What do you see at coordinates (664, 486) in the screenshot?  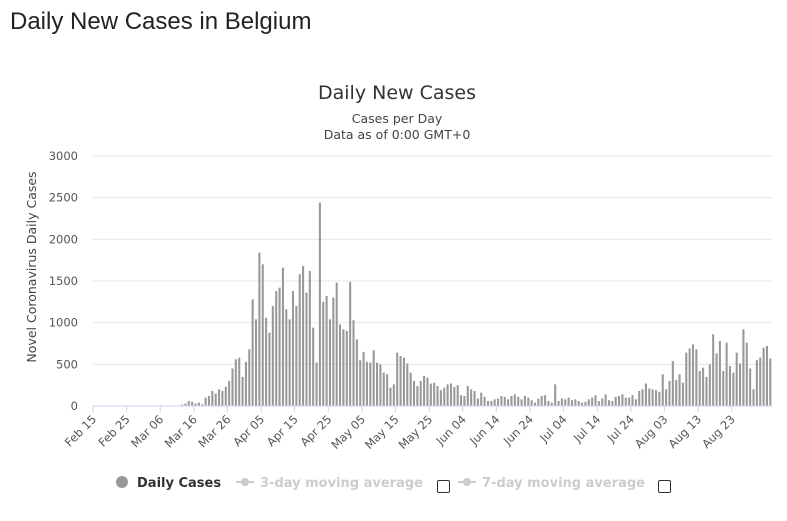 I see `toggle-7-day-average-checkbox` at bounding box center [664, 486].